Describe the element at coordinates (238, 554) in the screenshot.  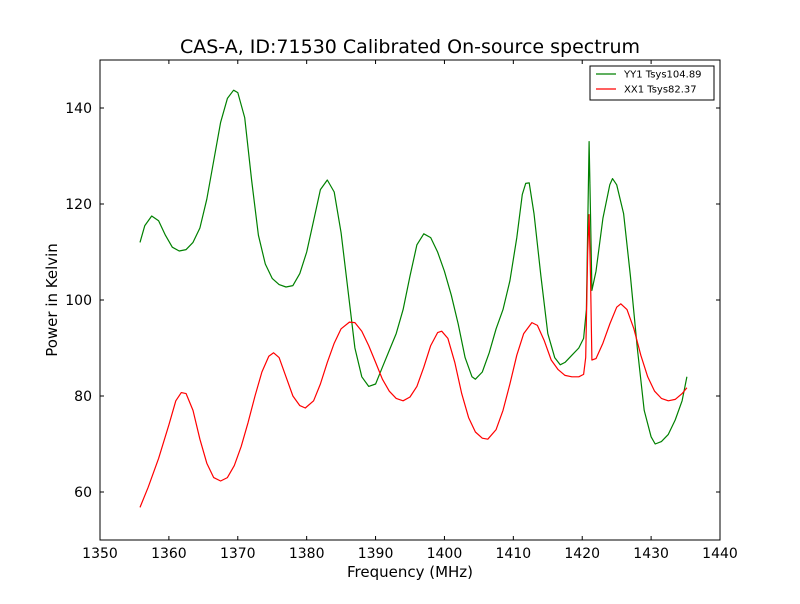
I see `x-tick-label: 1370` at that location.